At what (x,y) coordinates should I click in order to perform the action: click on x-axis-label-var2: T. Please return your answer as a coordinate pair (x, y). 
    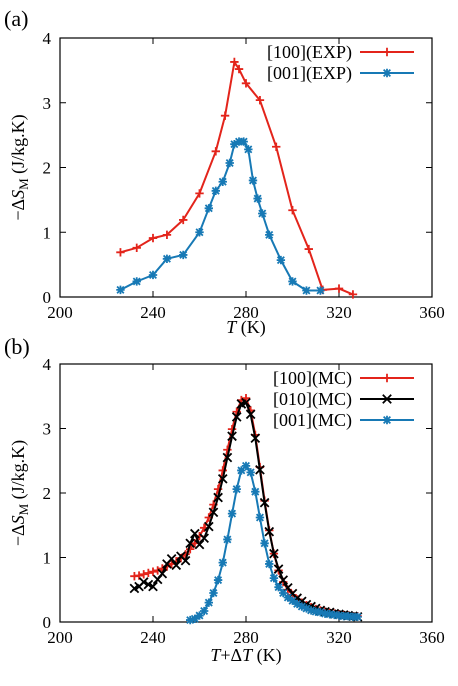
    Looking at the image, I should click on (248, 655).